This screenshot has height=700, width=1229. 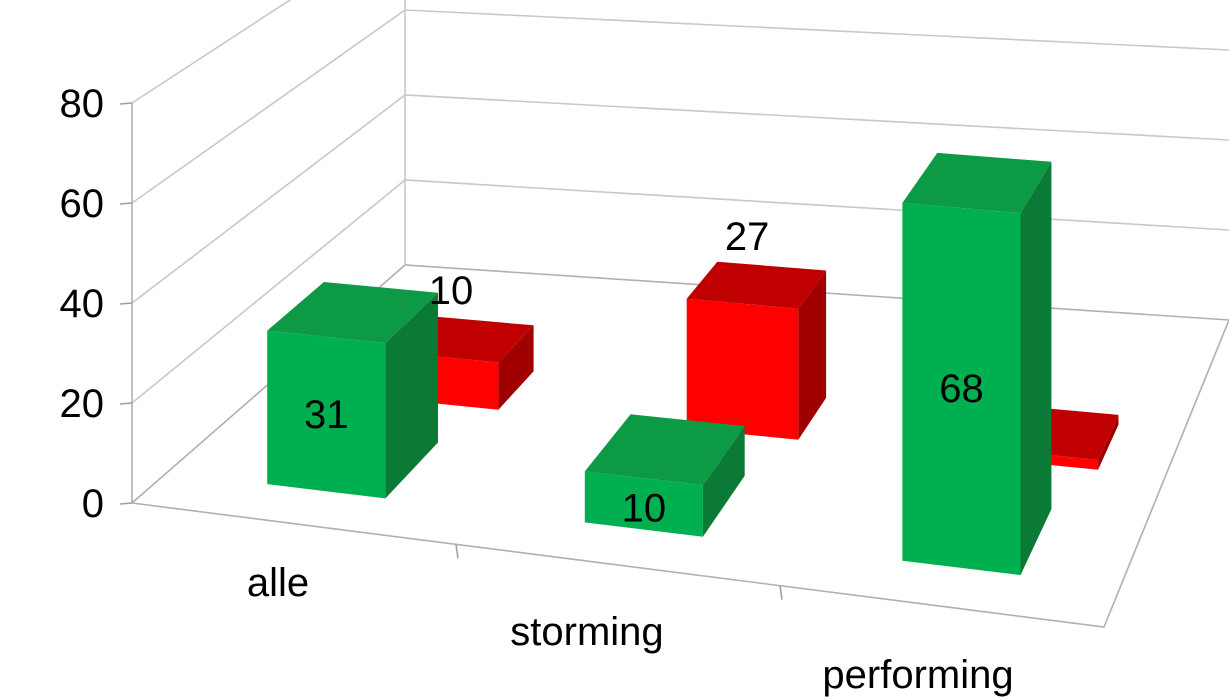 What do you see at coordinates (586, 632) in the screenshot?
I see `x-category-label-storming: storming` at bounding box center [586, 632].